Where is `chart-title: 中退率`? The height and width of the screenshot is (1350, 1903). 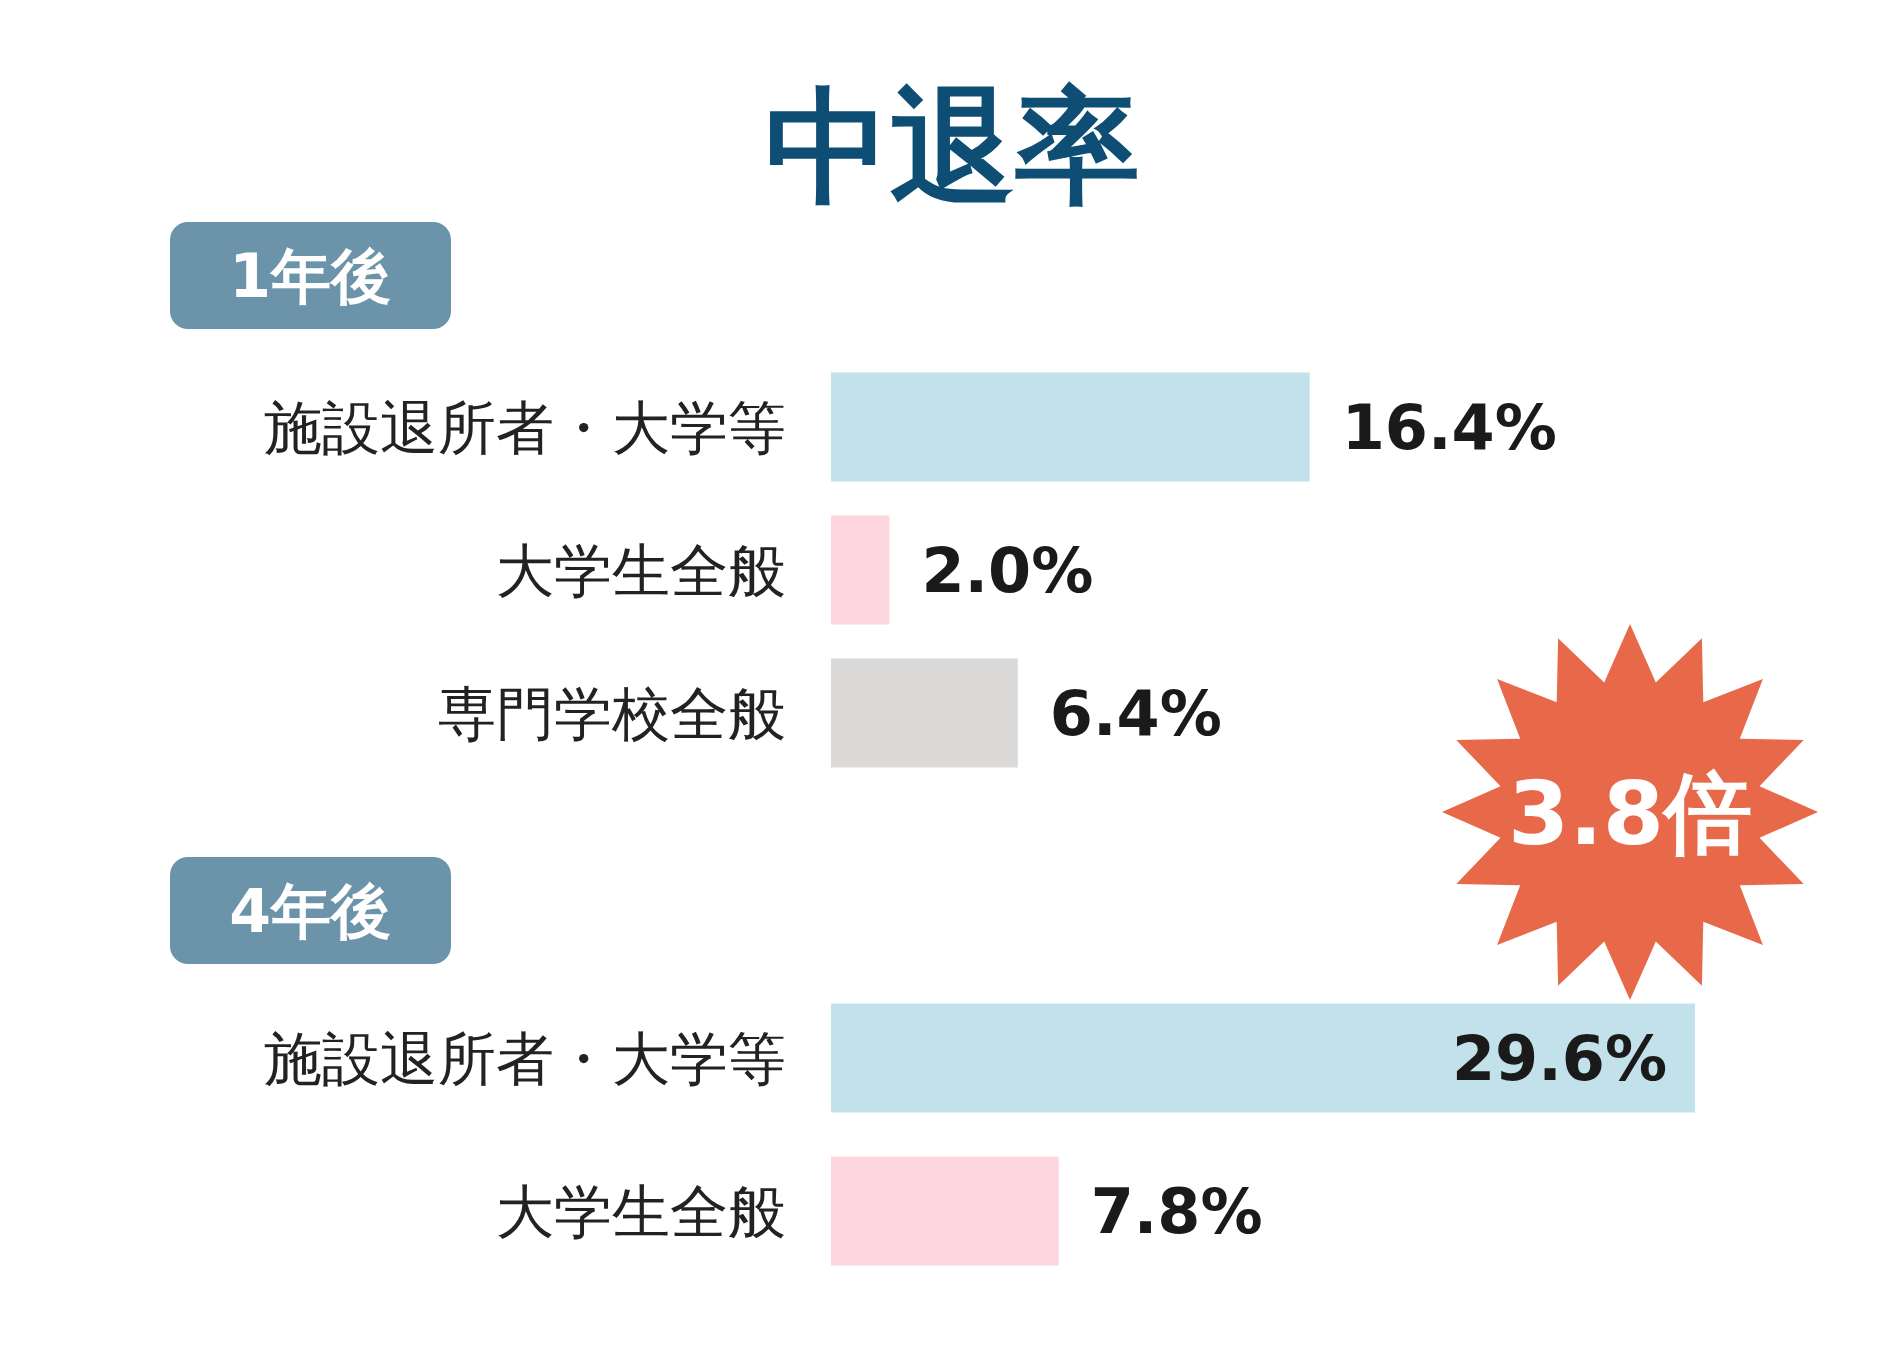 chart-title: 中退率 is located at coordinates (952, 146).